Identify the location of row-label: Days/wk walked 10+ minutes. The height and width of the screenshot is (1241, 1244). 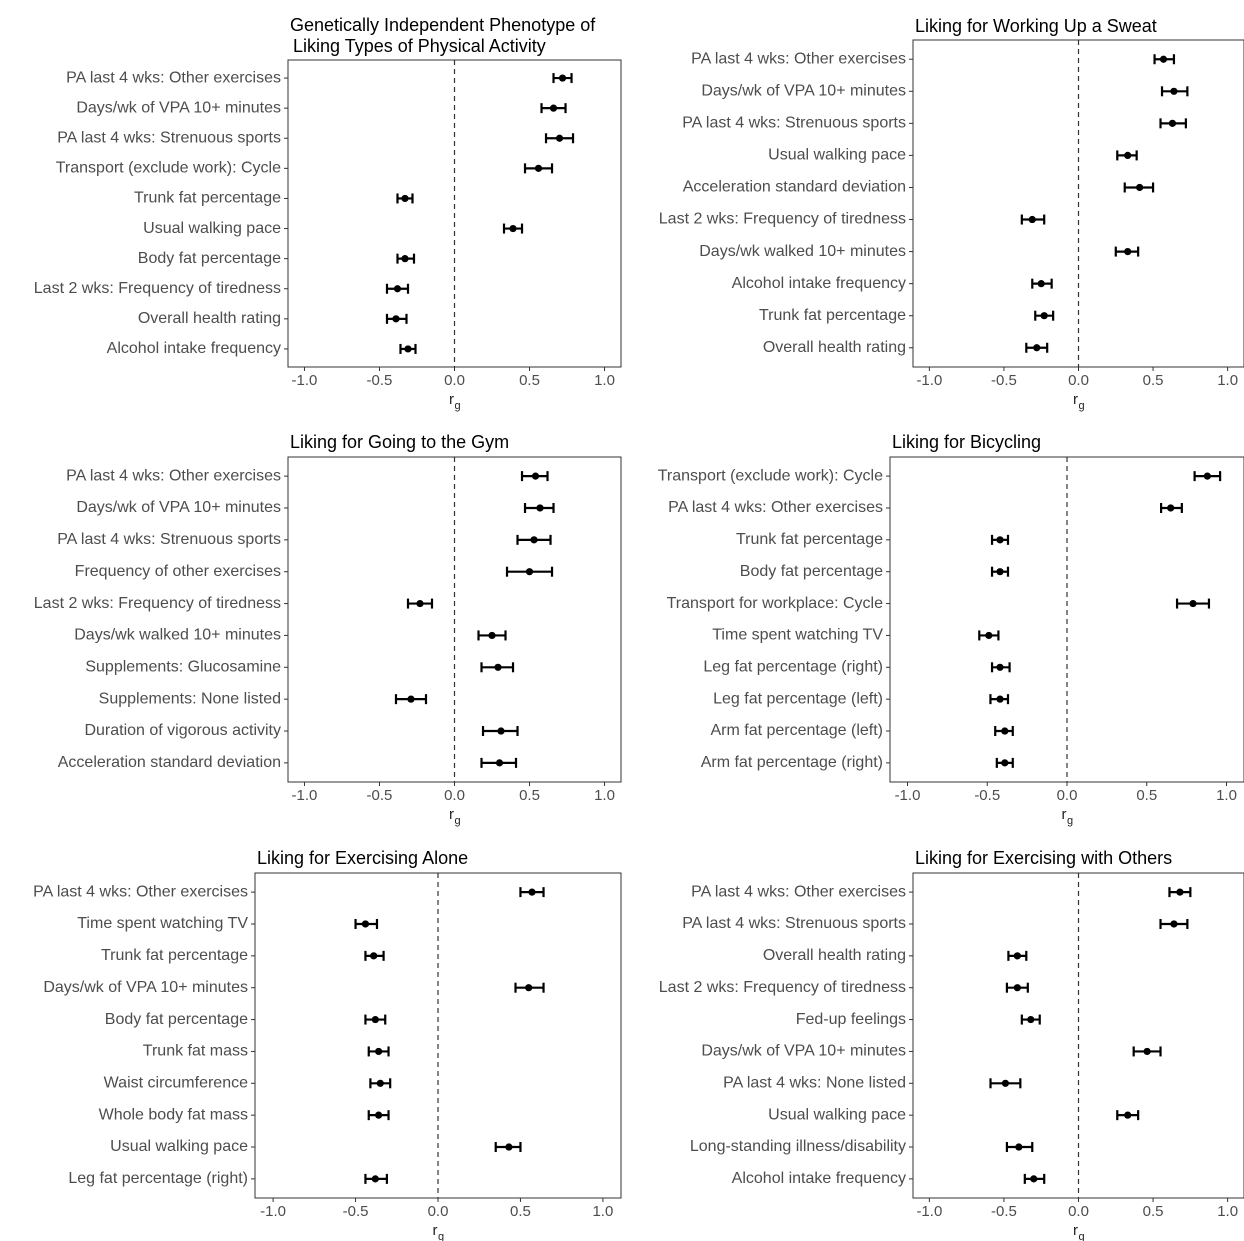
(177, 635).